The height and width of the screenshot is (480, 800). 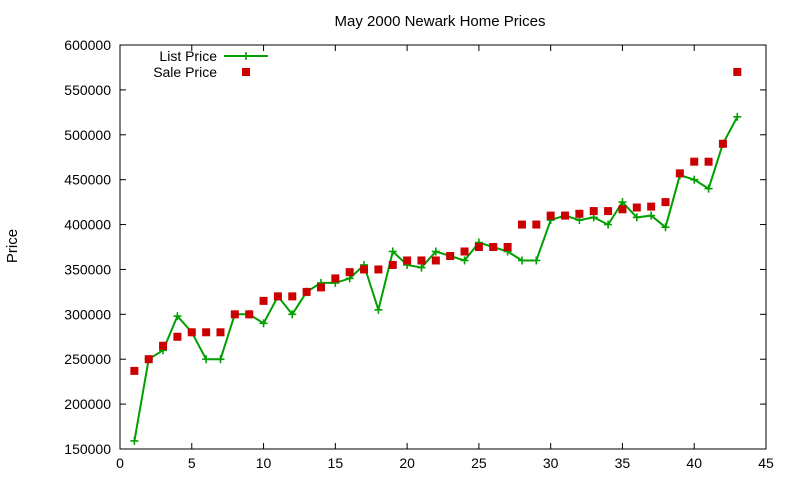 I want to click on legend-label: List Price, so click(x=188, y=56).